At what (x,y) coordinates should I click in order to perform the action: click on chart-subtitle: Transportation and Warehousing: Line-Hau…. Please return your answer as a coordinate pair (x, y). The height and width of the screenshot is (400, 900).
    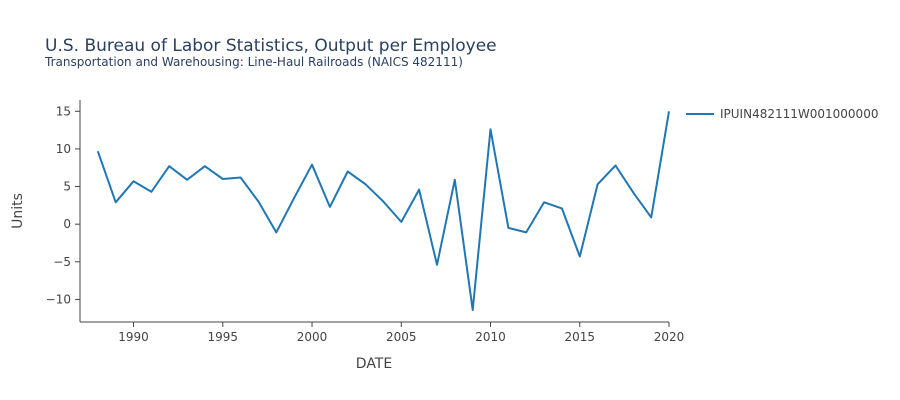
    Looking at the image, I should click on (253, 62).